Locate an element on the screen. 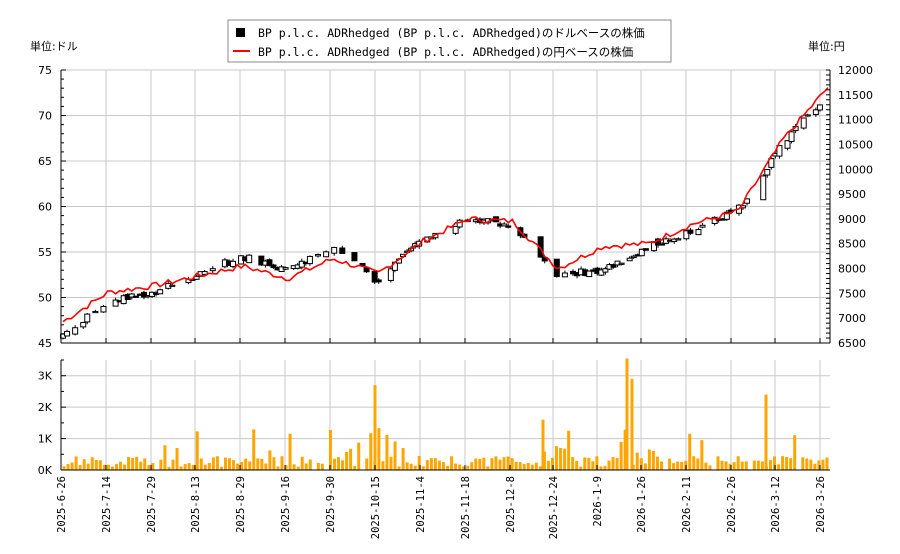 The width and height of the screenshot is (900, 554). svg-text: 11500 is located at coordinates (855, 95).